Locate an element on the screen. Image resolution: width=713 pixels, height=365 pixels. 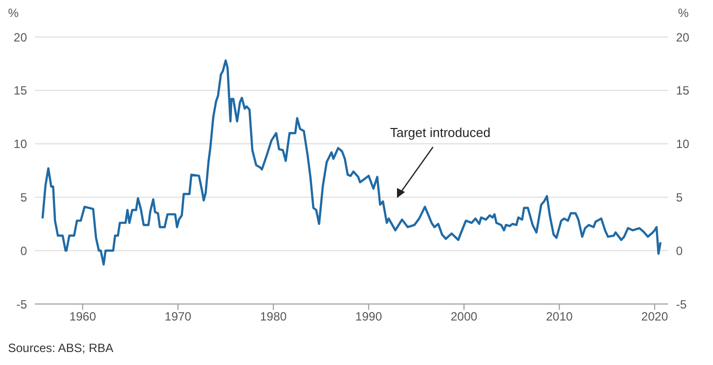
y2-tick-label: 15 is located at coordinates (683, 91).